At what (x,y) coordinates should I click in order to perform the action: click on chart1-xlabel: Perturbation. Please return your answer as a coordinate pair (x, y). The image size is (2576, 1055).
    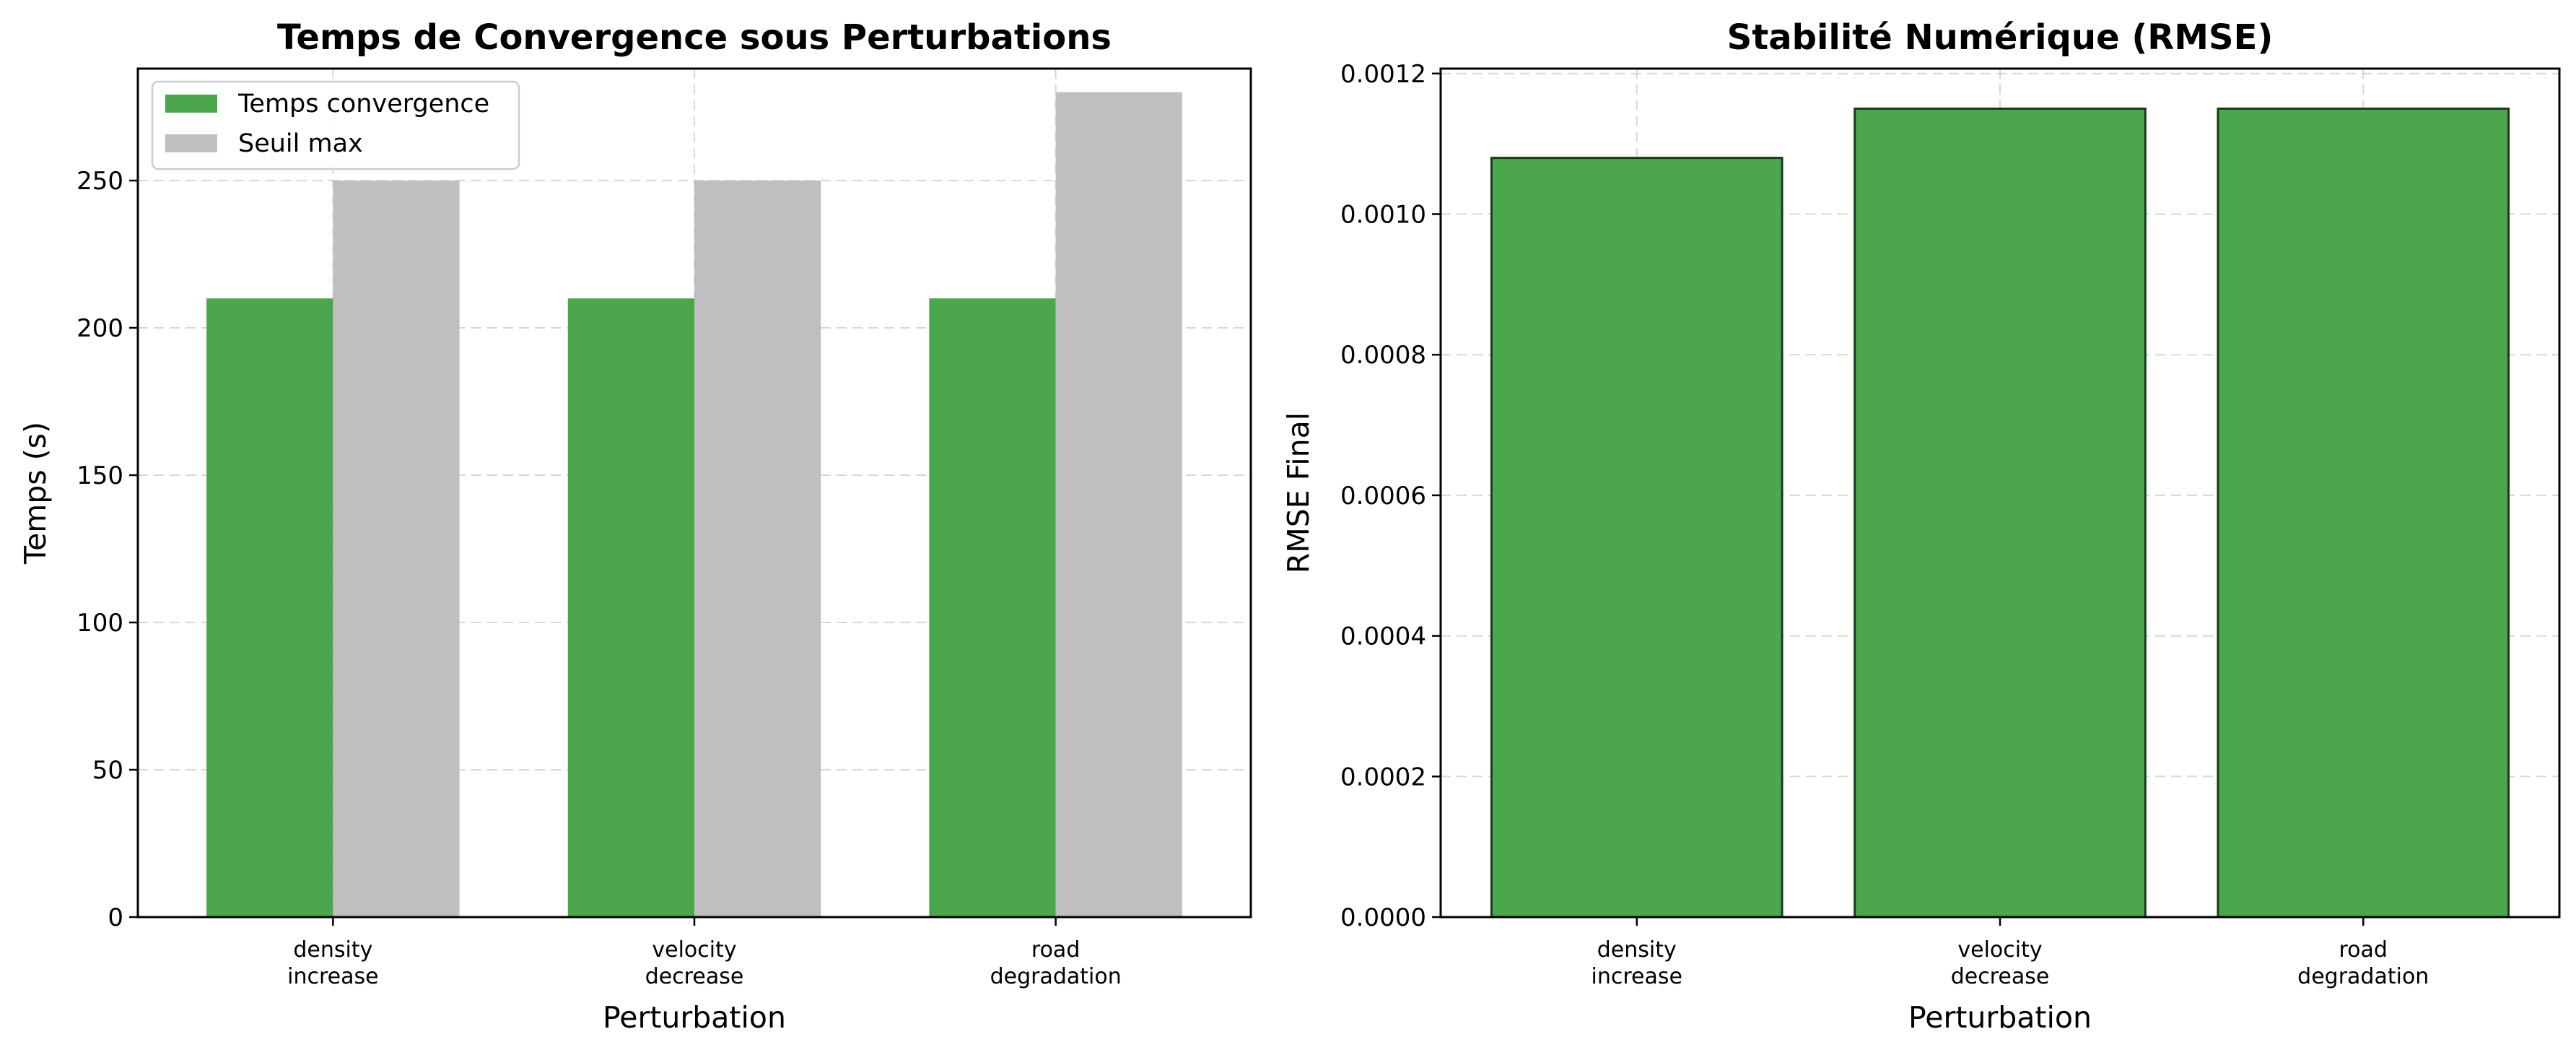
    Looking at the image, I should click on (694, 1017).